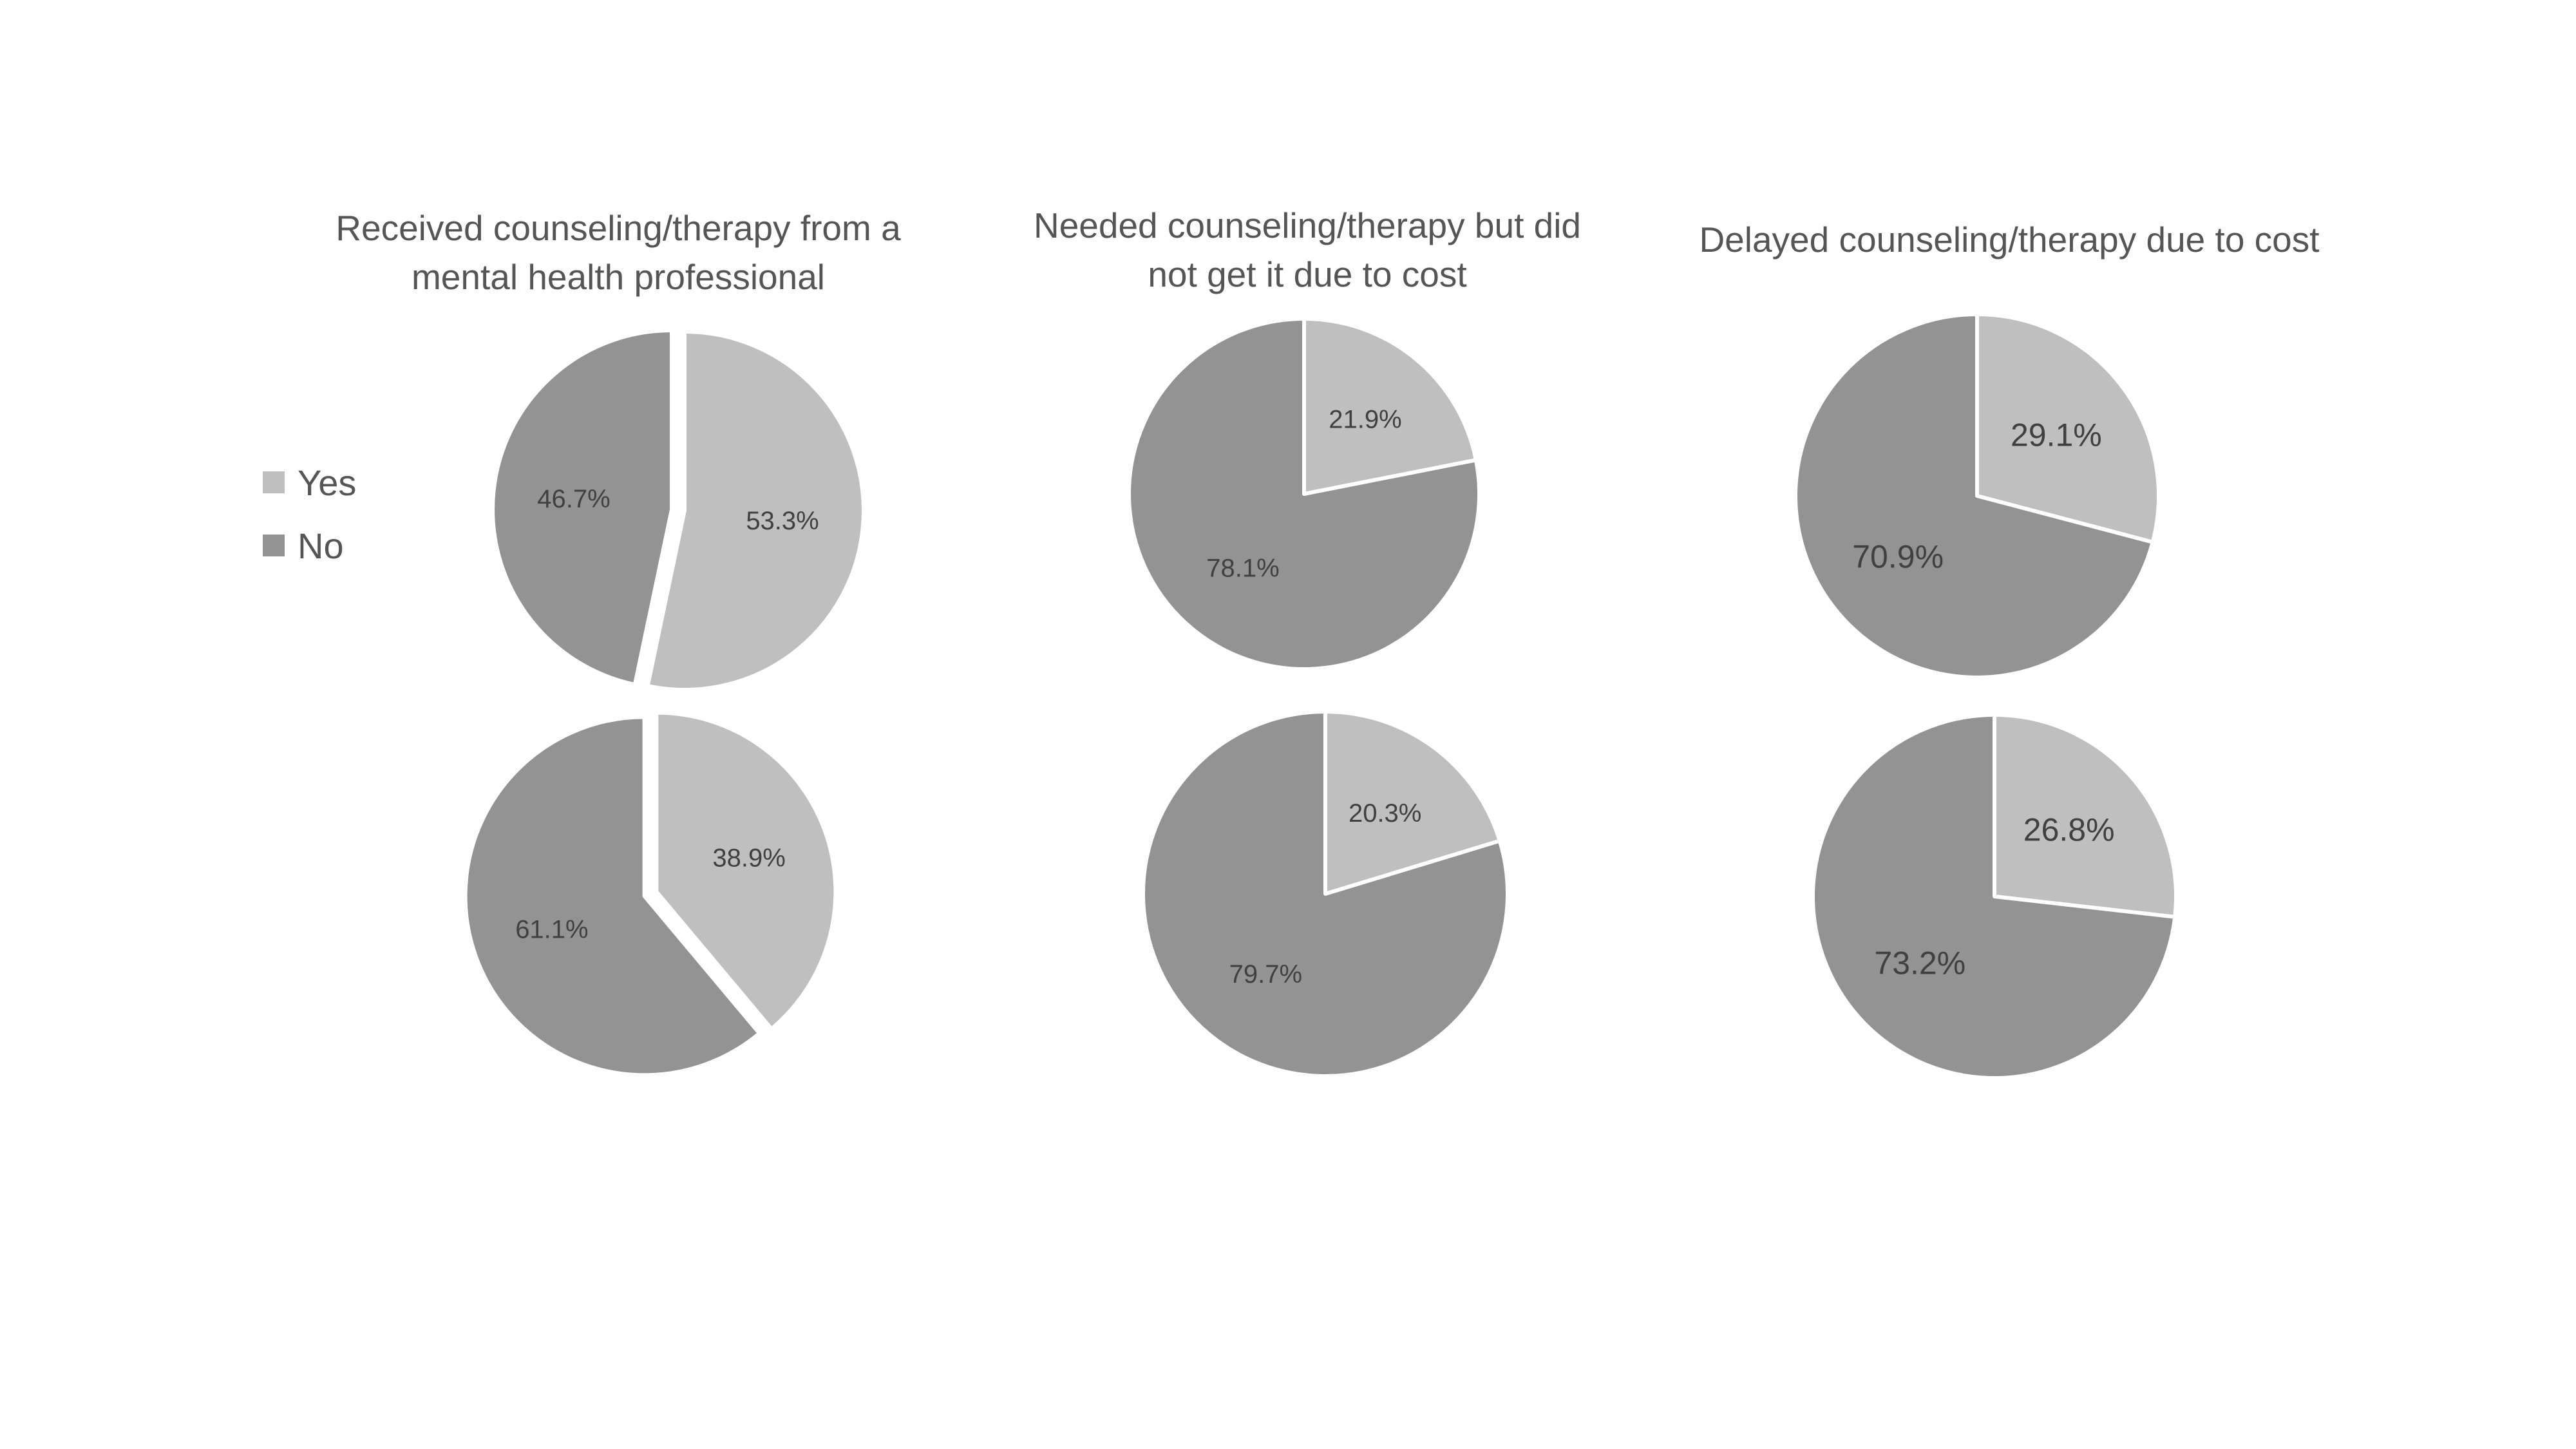 The height and width of the screenshot is (1449, 2576). Describe the element at coordinates (2069, 830) in the screenshot. I see `pie-3-2-label-yes: 26.8%` at that location.